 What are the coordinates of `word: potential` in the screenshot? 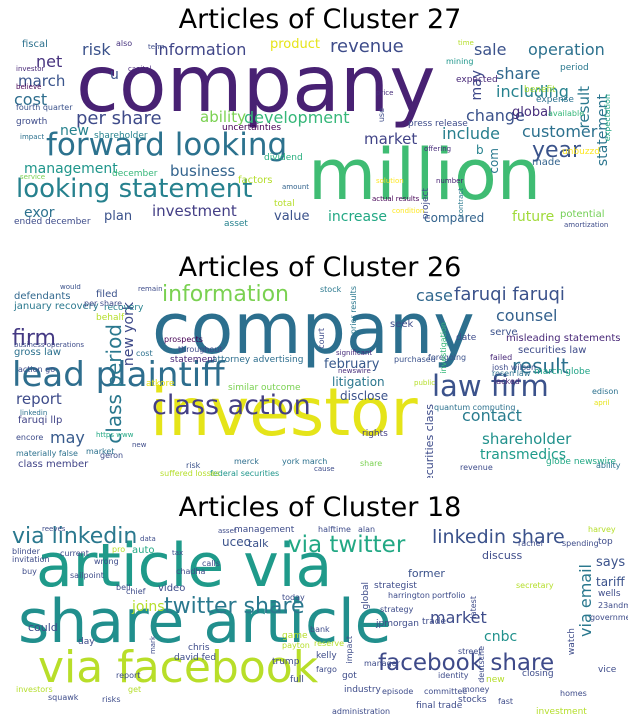 It's located at (582, 214).